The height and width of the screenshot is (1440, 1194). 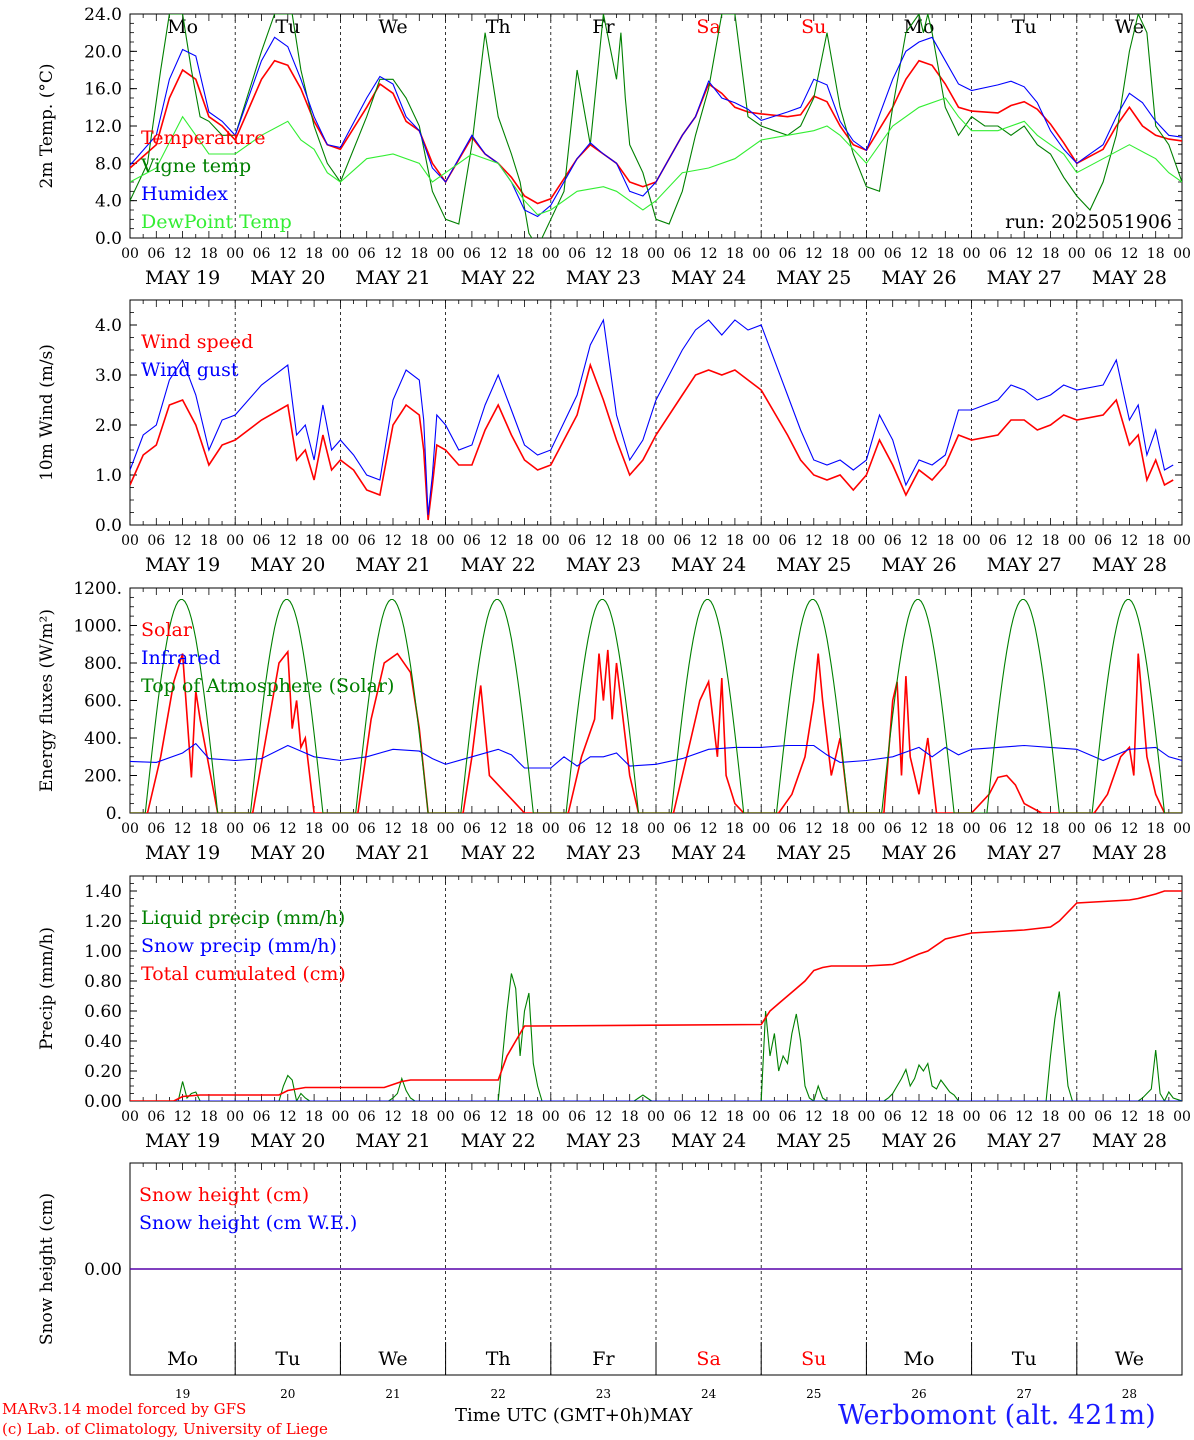 I want to click on time-label: Time UTC (GMT+0h), so click(x=552, y=1415).